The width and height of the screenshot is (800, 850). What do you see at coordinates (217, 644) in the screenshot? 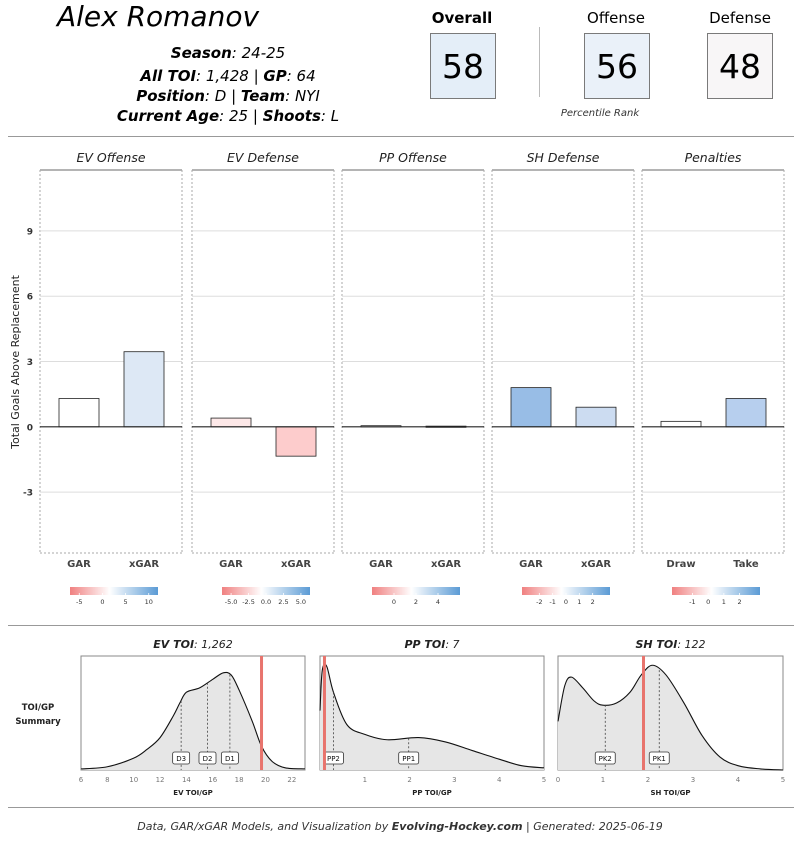
I see `toi-title-value: 1,262` at bounding box center [217, 644].